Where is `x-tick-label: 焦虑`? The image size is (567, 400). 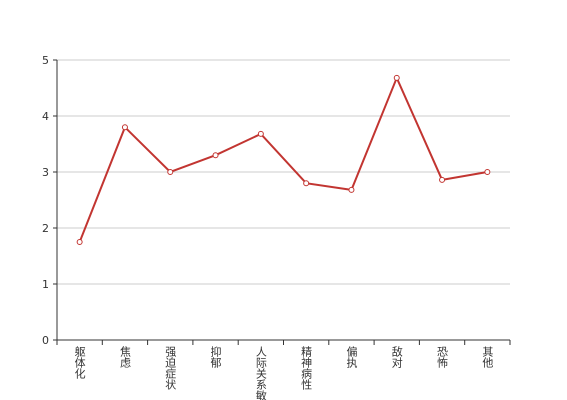 x-tick-label: 焦虑 is located at coordinates (124, 357).